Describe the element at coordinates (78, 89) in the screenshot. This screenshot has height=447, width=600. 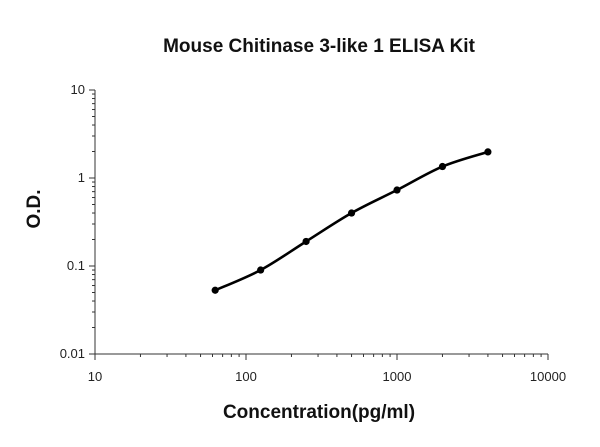
I see `y-tick-label: 10` at that location.